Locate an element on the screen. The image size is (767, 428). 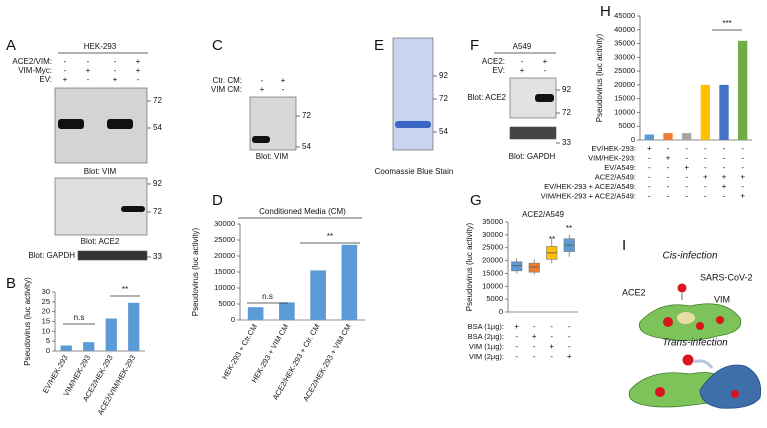
blot-caption: Coomassie Blue Stain is located at coordinates (414, 171).